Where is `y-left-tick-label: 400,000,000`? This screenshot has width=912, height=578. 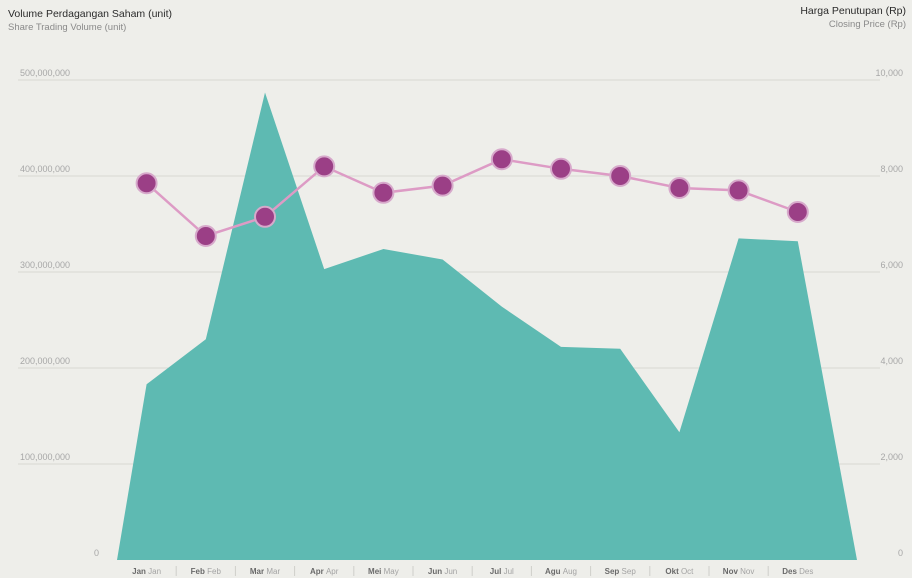 y-left-tick-label: 400,000,000 is located at coordinates (45, 169).